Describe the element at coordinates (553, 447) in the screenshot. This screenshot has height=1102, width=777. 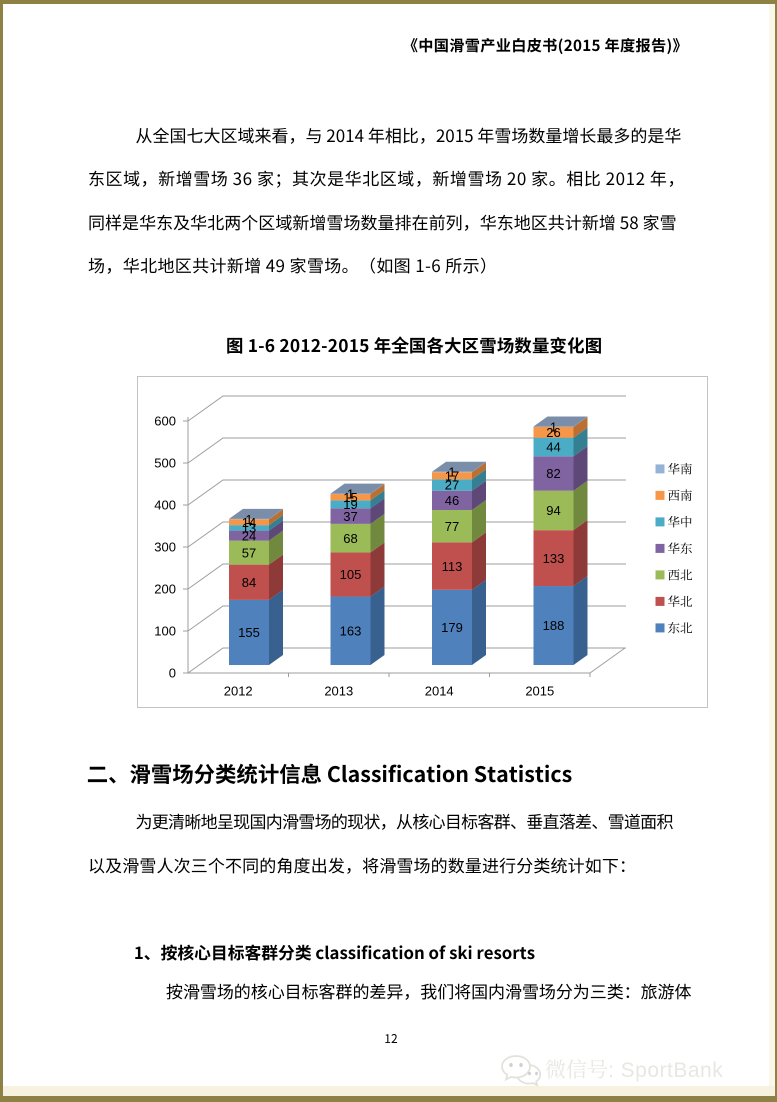
I see `svg-text: 44` at that location.